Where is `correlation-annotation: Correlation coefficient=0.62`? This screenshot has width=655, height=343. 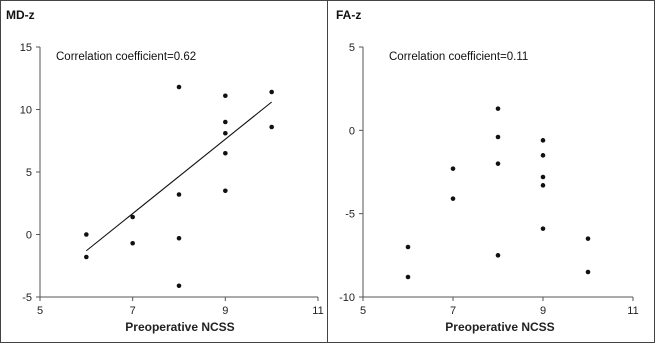
correlation-annotation: Correlation coefficient=0.62 is located at coordinates (126, 57).